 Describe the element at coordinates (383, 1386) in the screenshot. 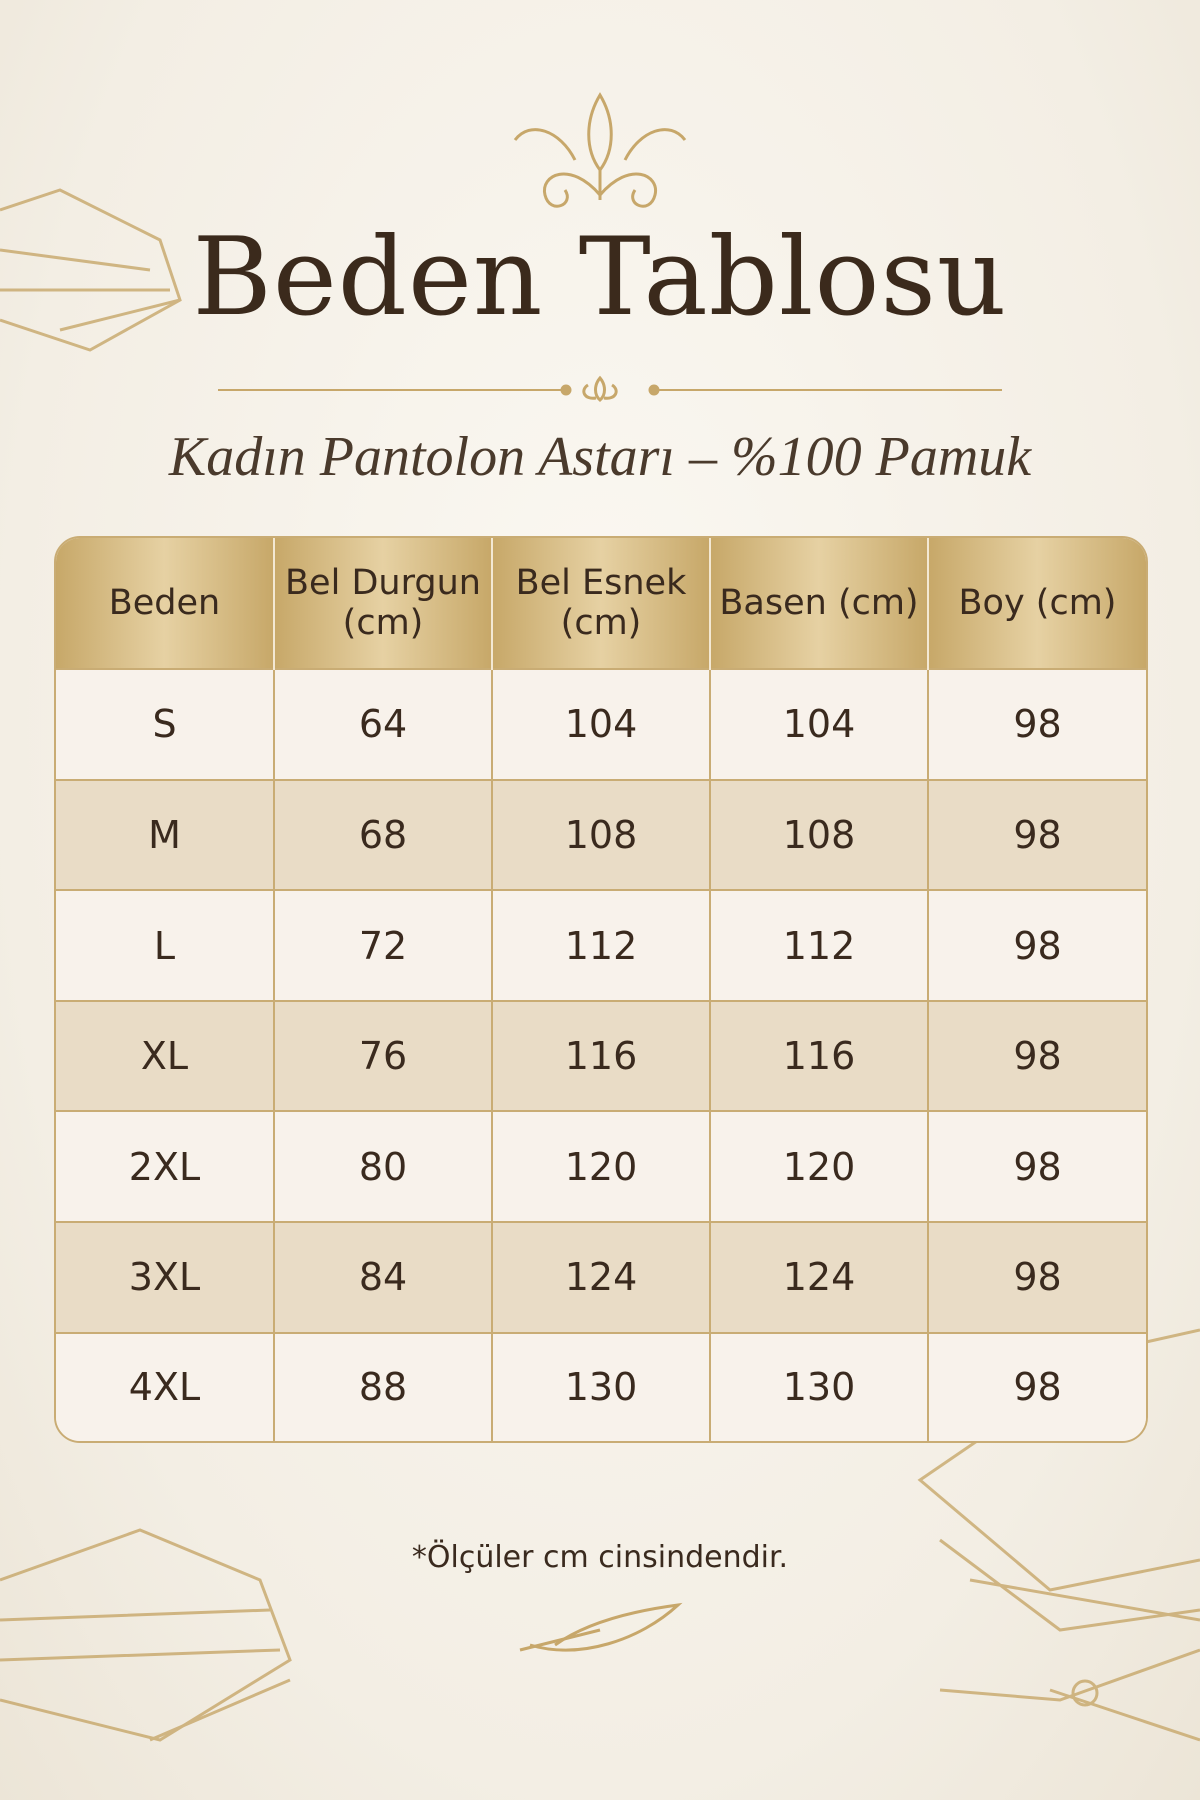

I see `measure-cell: 88` at that location.